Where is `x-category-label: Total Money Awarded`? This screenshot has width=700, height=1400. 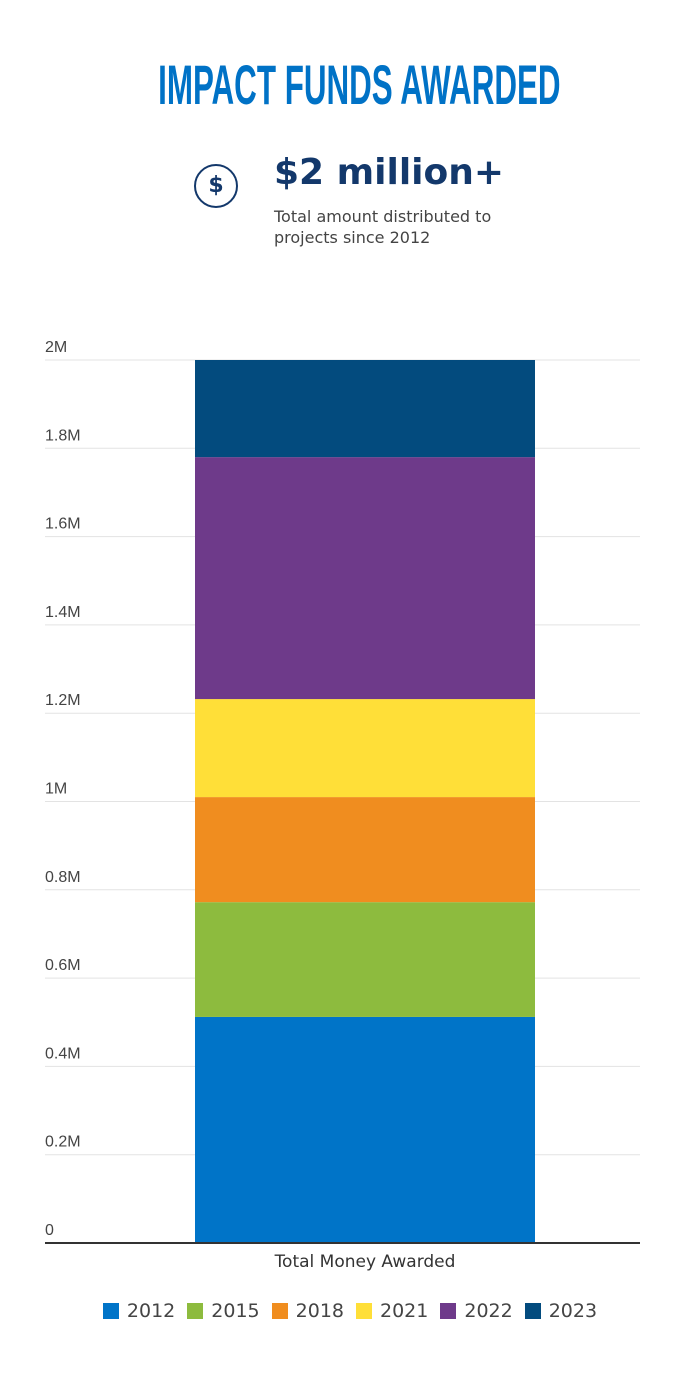
x-category-label: Total Money Awarded is located at coordinates (365, 1262).